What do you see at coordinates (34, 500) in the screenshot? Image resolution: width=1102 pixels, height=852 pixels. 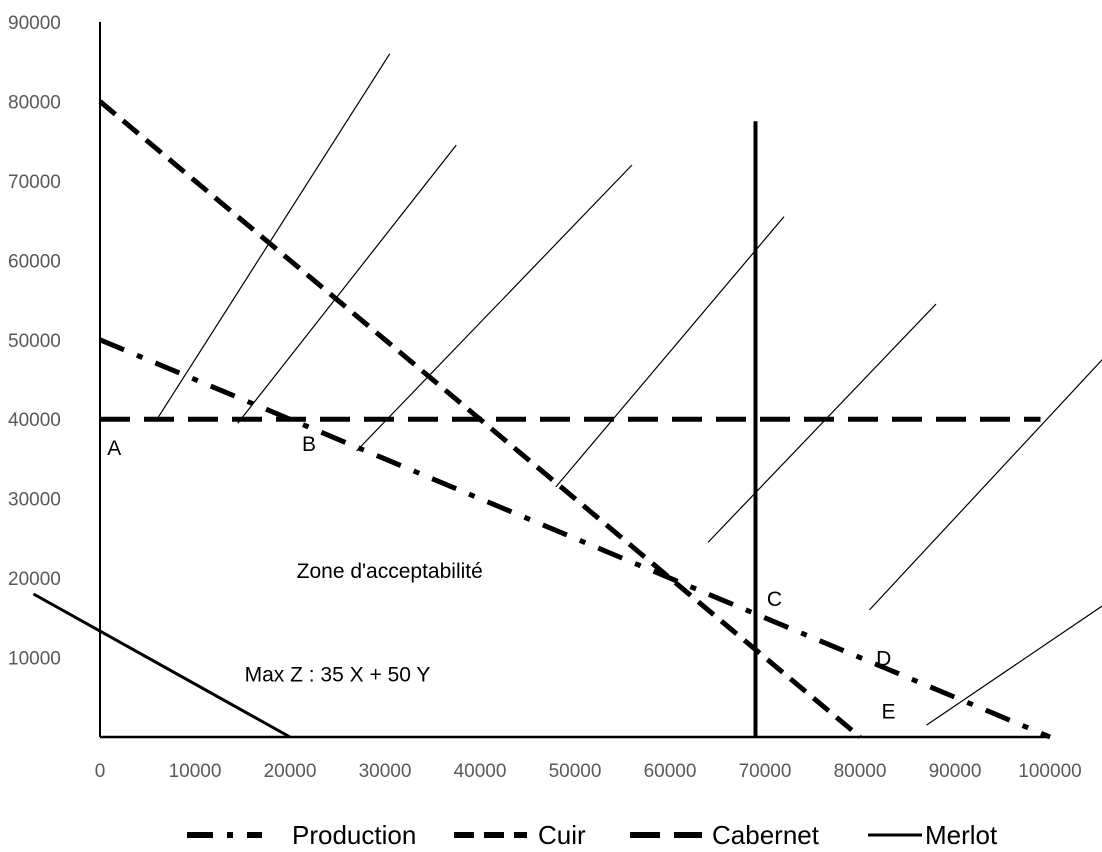 I see `y-tick-label: 30000` at bounding box center [34, 500].